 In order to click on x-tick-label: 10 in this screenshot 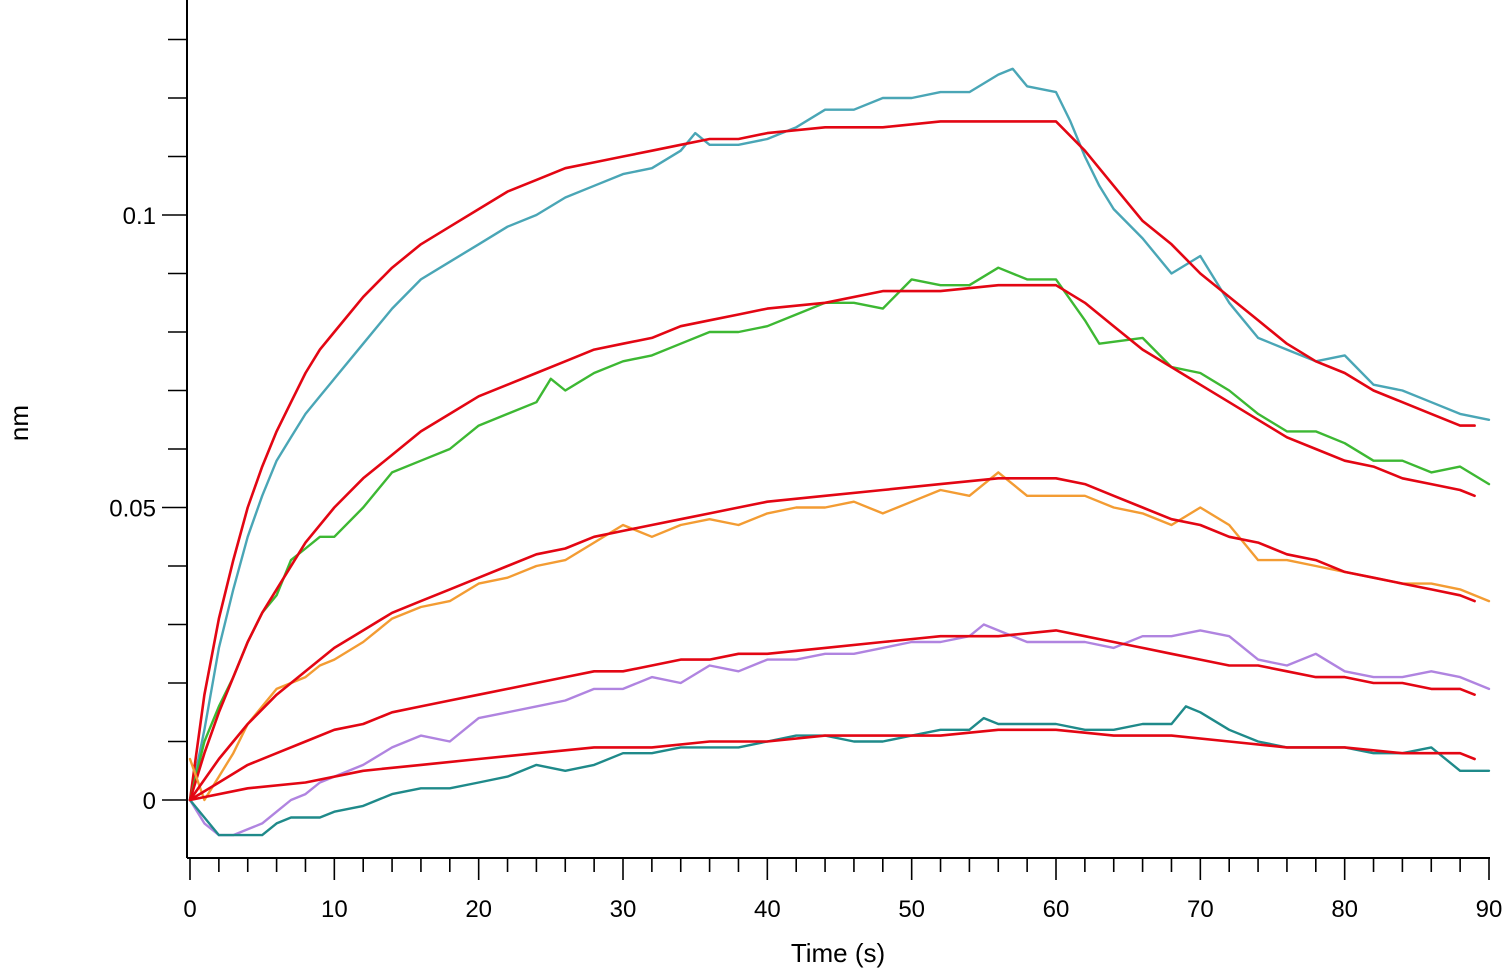, I will do `click(334, 909)`.